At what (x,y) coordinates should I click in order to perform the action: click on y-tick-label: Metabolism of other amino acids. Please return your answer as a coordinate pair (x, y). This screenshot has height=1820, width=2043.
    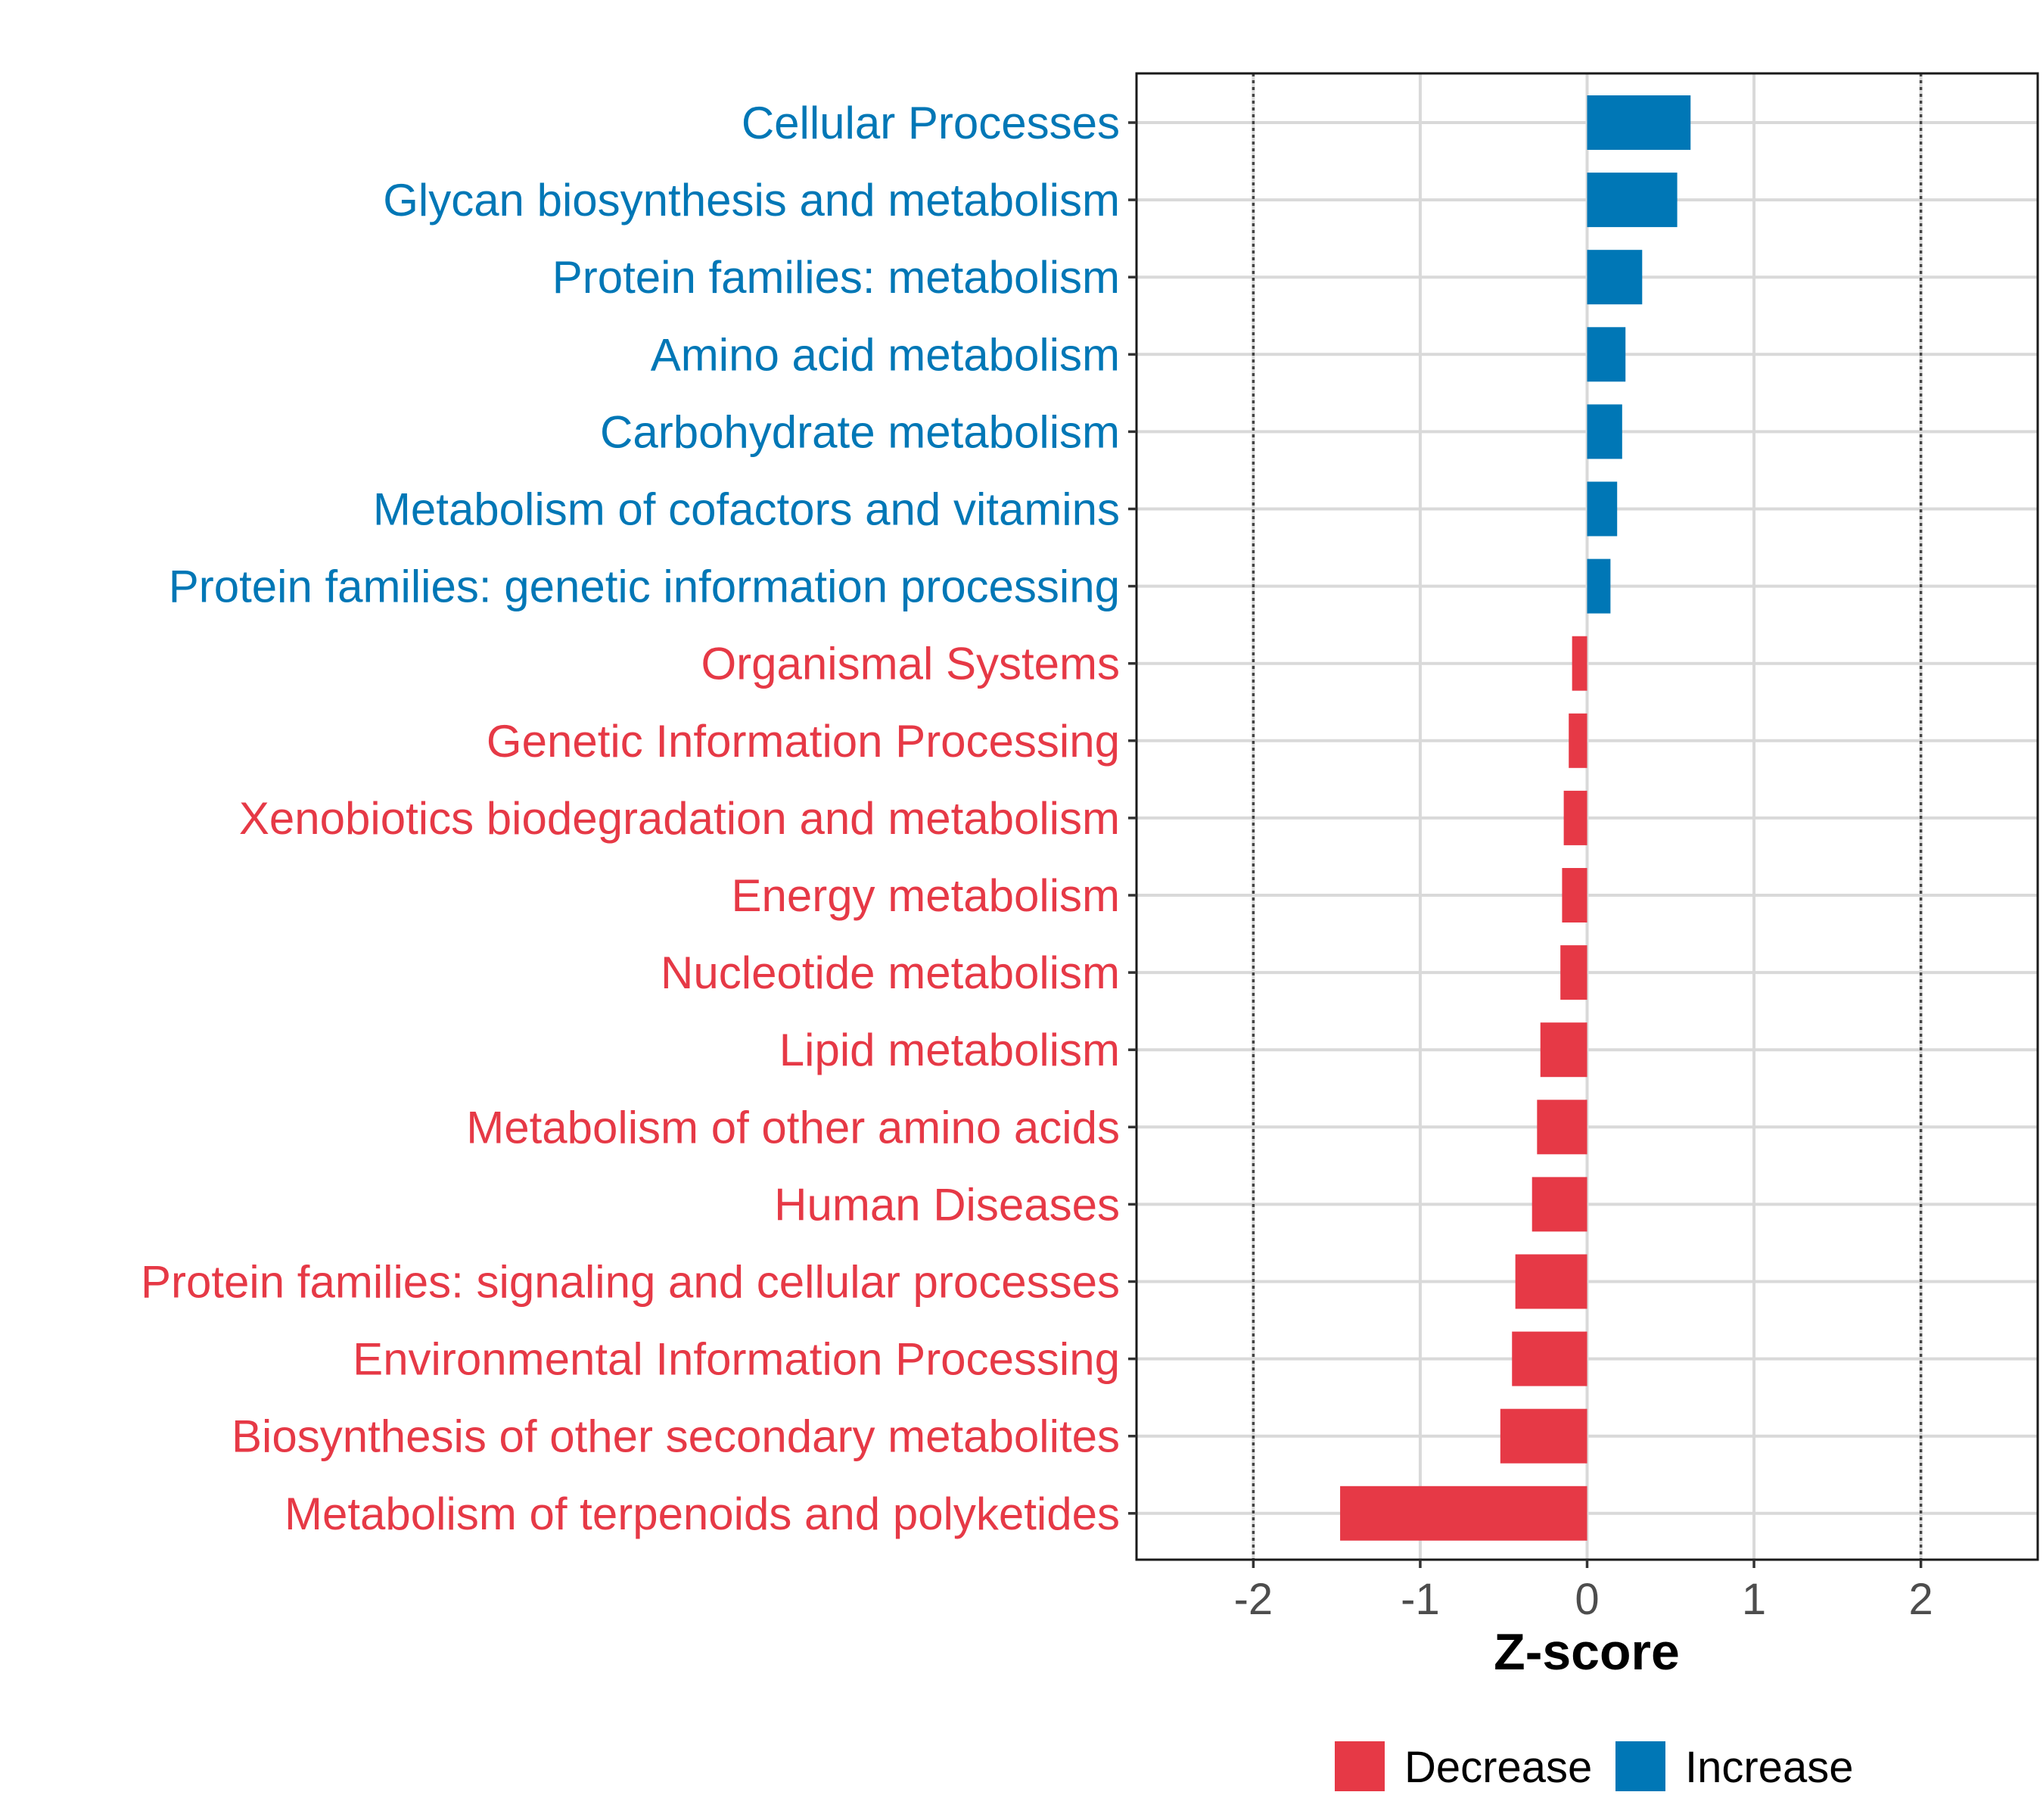
    Looking at the image, I should click on (793, 1127).